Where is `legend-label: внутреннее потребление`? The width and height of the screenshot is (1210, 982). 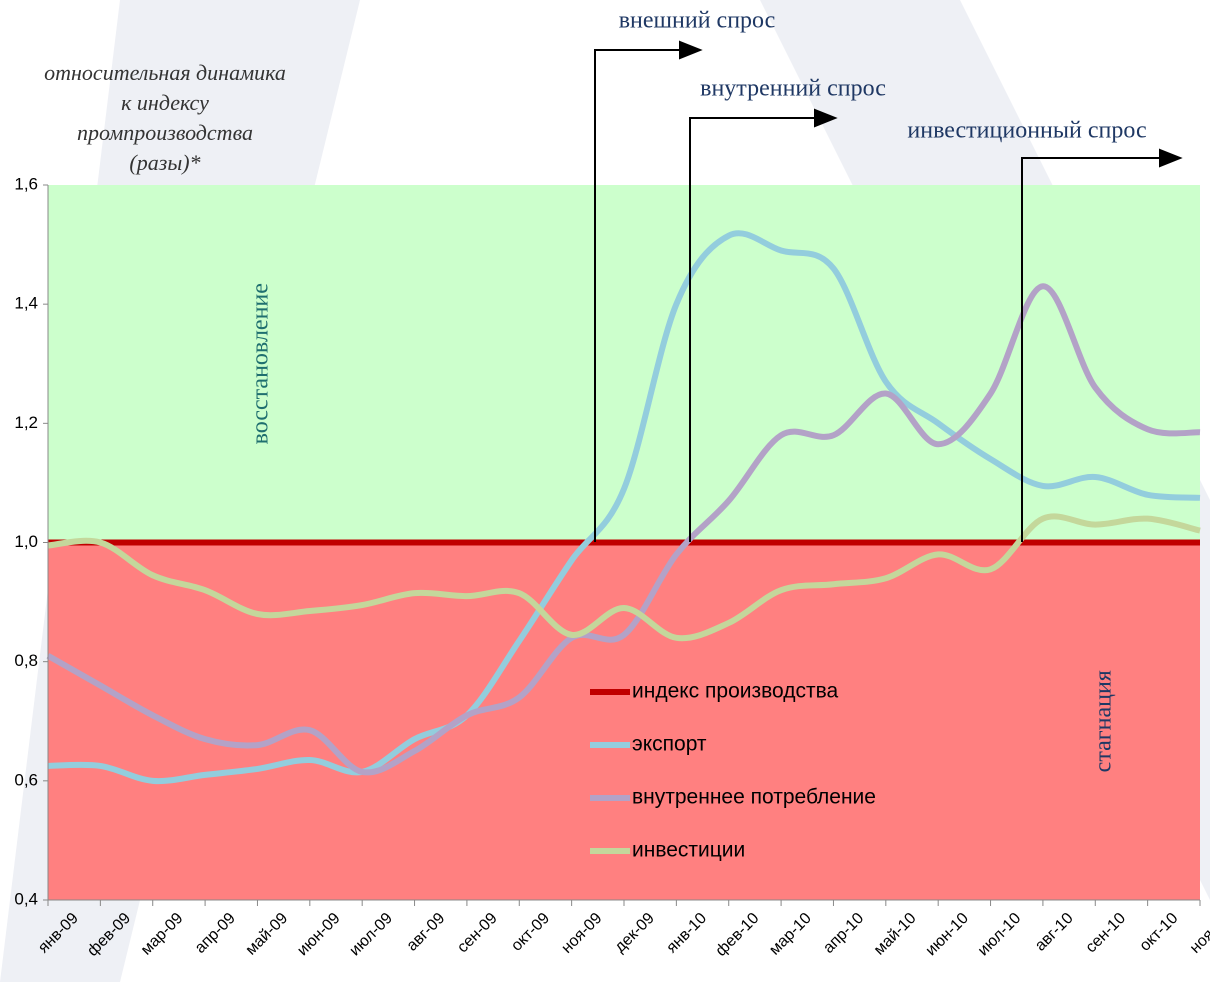 legend-label: внутреннее потребление is located at coordinates (754, 797).